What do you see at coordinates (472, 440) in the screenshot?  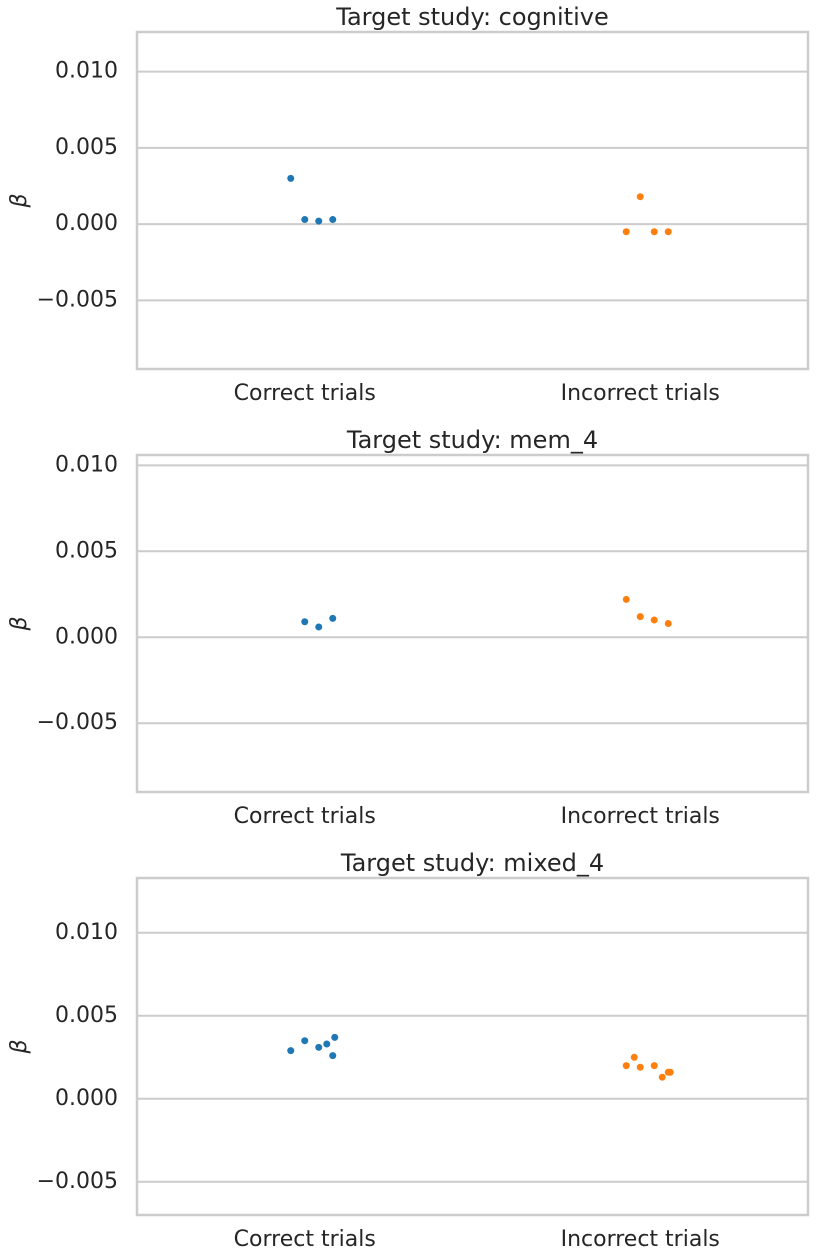 I see `chart-title: Target study: mem_4` at bounding box center [472, 440].